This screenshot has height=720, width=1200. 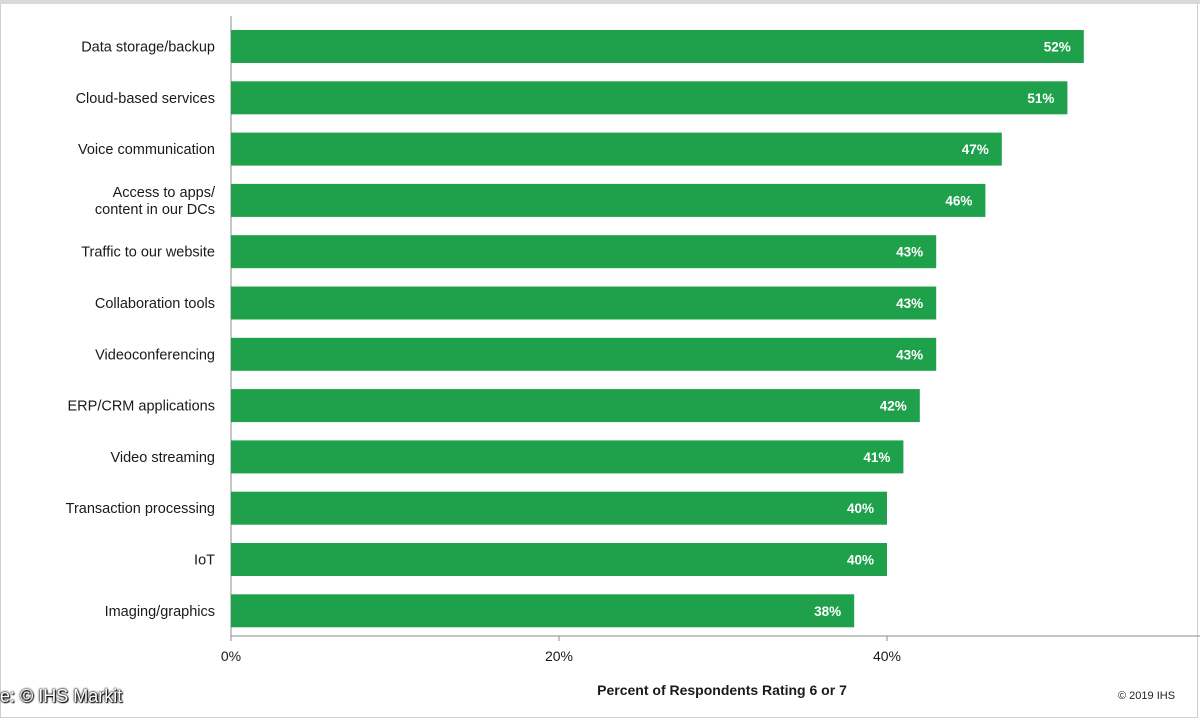 I want to click on category-label: IoT, so click(x=204, y=561).